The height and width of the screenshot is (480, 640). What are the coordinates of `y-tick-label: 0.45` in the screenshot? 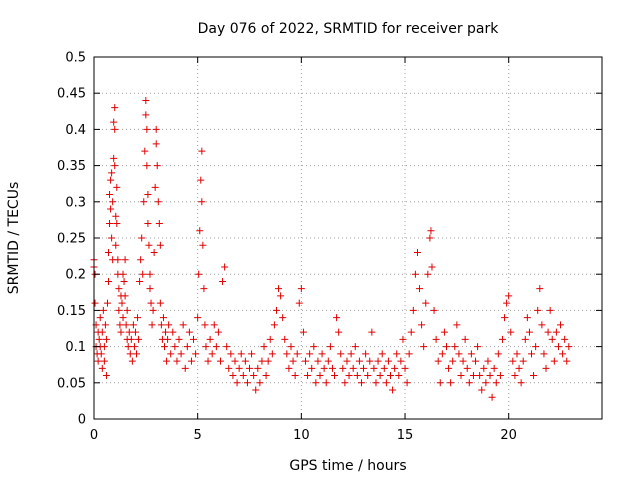 It's located at (71, 94).